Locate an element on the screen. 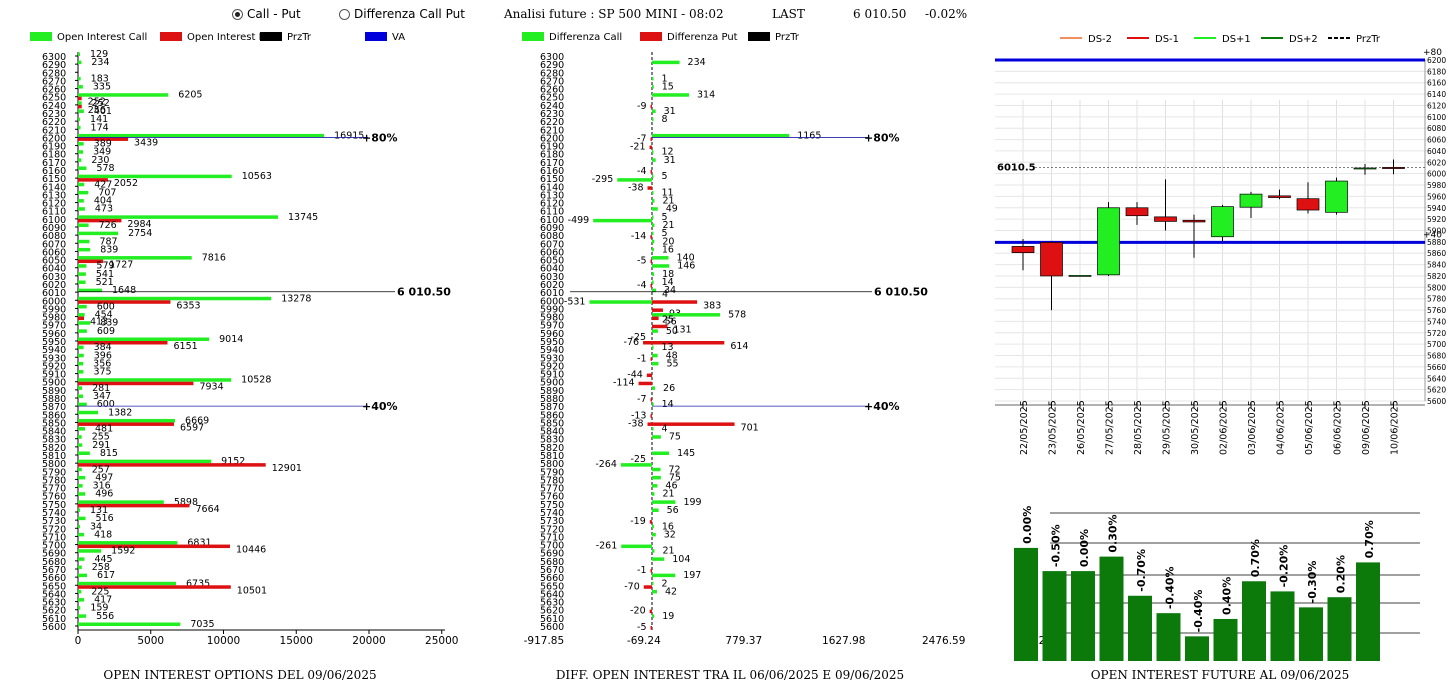 The image size is (1456, 692). put-diff-label: -76 is located at coordinates (632, 342).